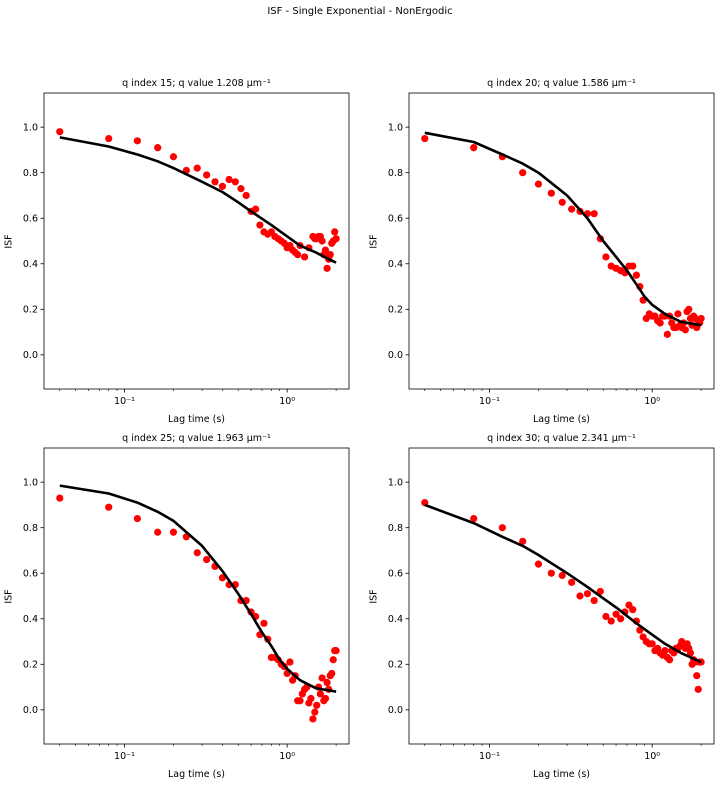  I want to click on y-tick-label-q15: 0.8, so click(30, 173).